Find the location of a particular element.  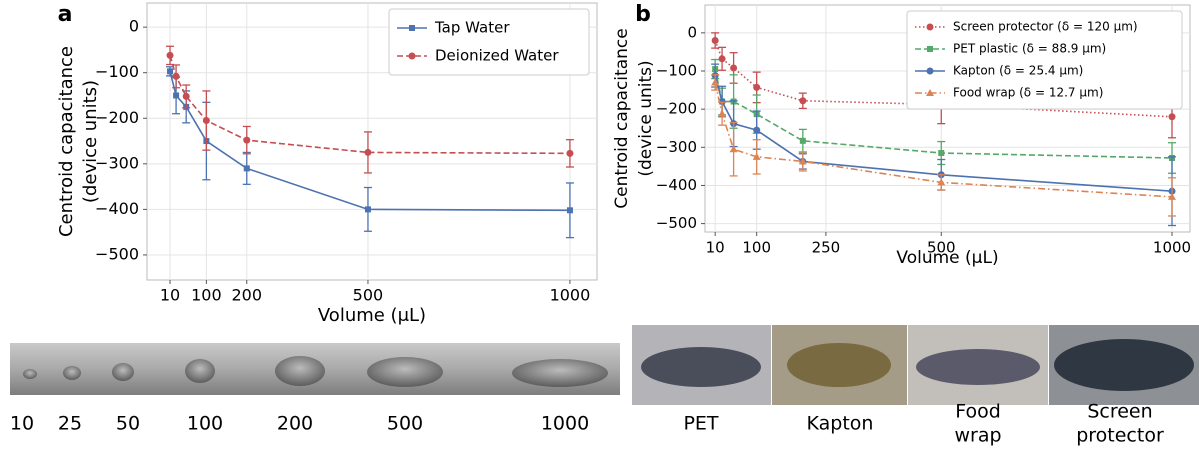

legend-label: PET plastic (δ = 88.9 µm) is located at coordinates (1029, 49).